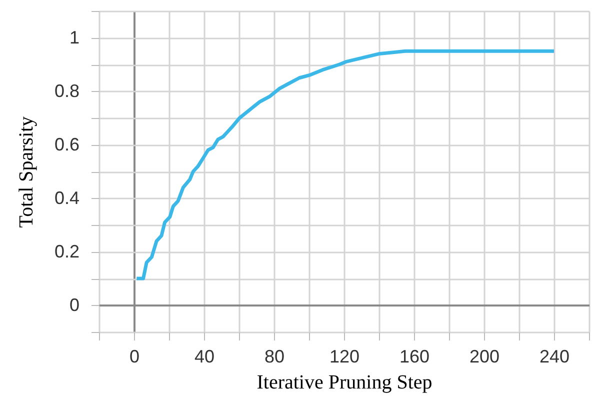 The height and width of the screenshot is (404, 592). Describe the element at coordinates (74, 37) in the screenshot. I see `y-tick-label: 1` at that location.